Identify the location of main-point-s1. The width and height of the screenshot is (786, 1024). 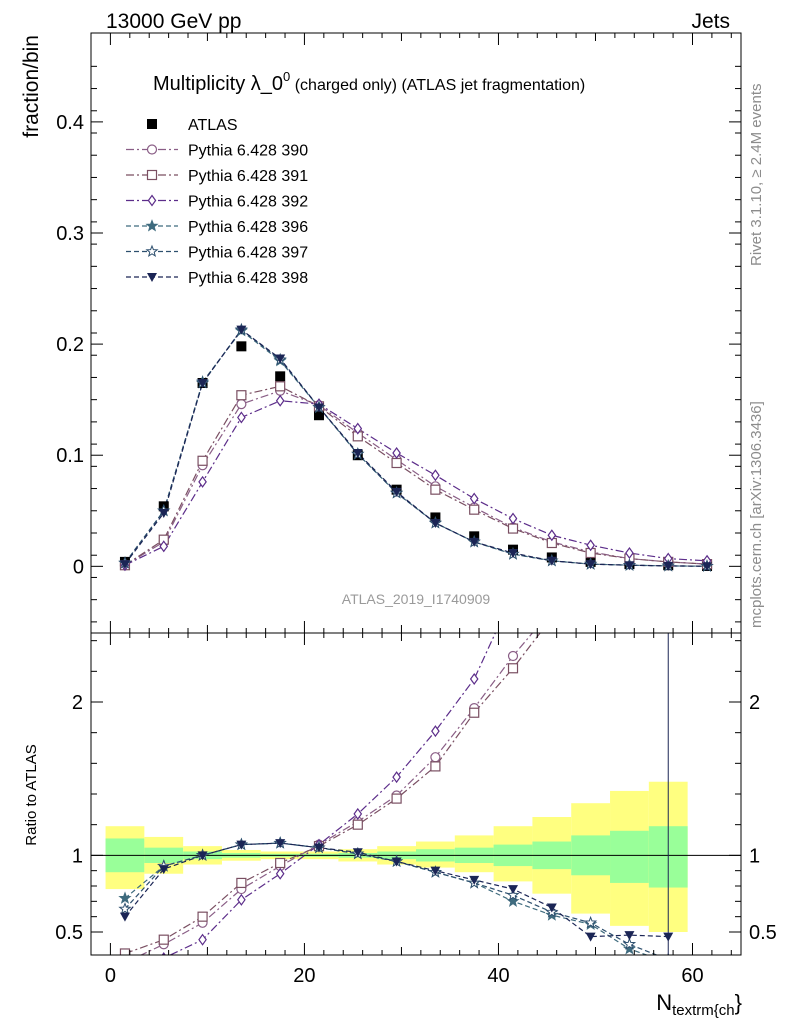
(241, 404).